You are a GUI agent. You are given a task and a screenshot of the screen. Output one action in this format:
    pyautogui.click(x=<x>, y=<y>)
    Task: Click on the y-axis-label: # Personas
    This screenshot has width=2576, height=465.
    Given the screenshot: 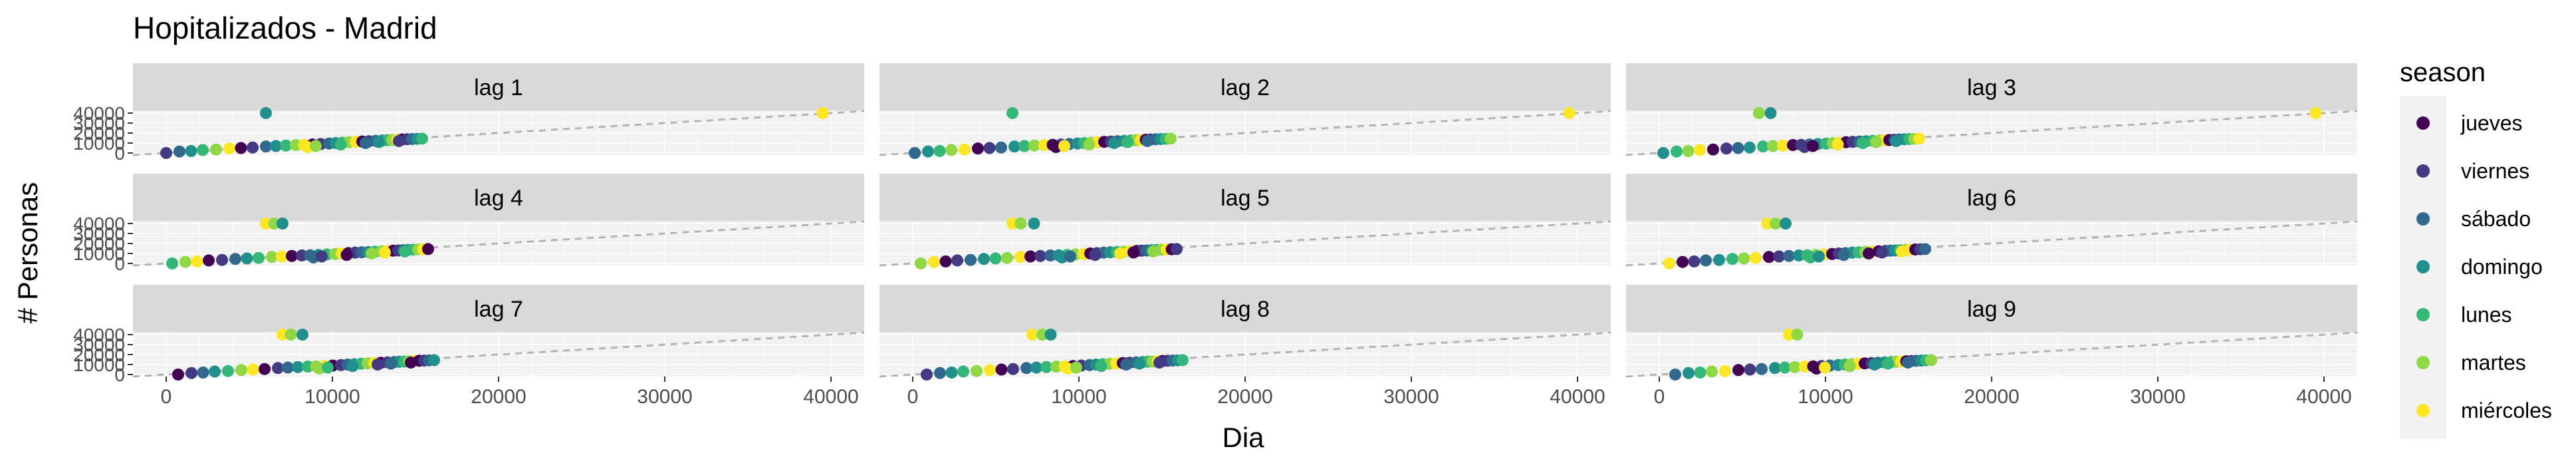 What is the action you would take?
    pyautogui.click(x=27, y=252)
    